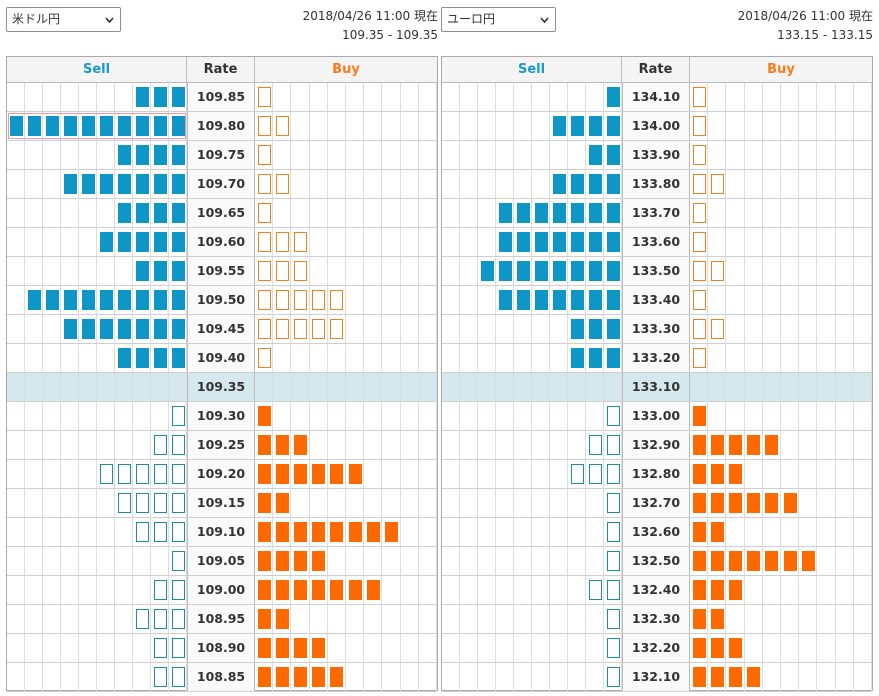 This screenshot has height=696, width=879. Describe the element at coordinates (656, 619) in the screenshot. I see `rate-value: 132.30` at that location.